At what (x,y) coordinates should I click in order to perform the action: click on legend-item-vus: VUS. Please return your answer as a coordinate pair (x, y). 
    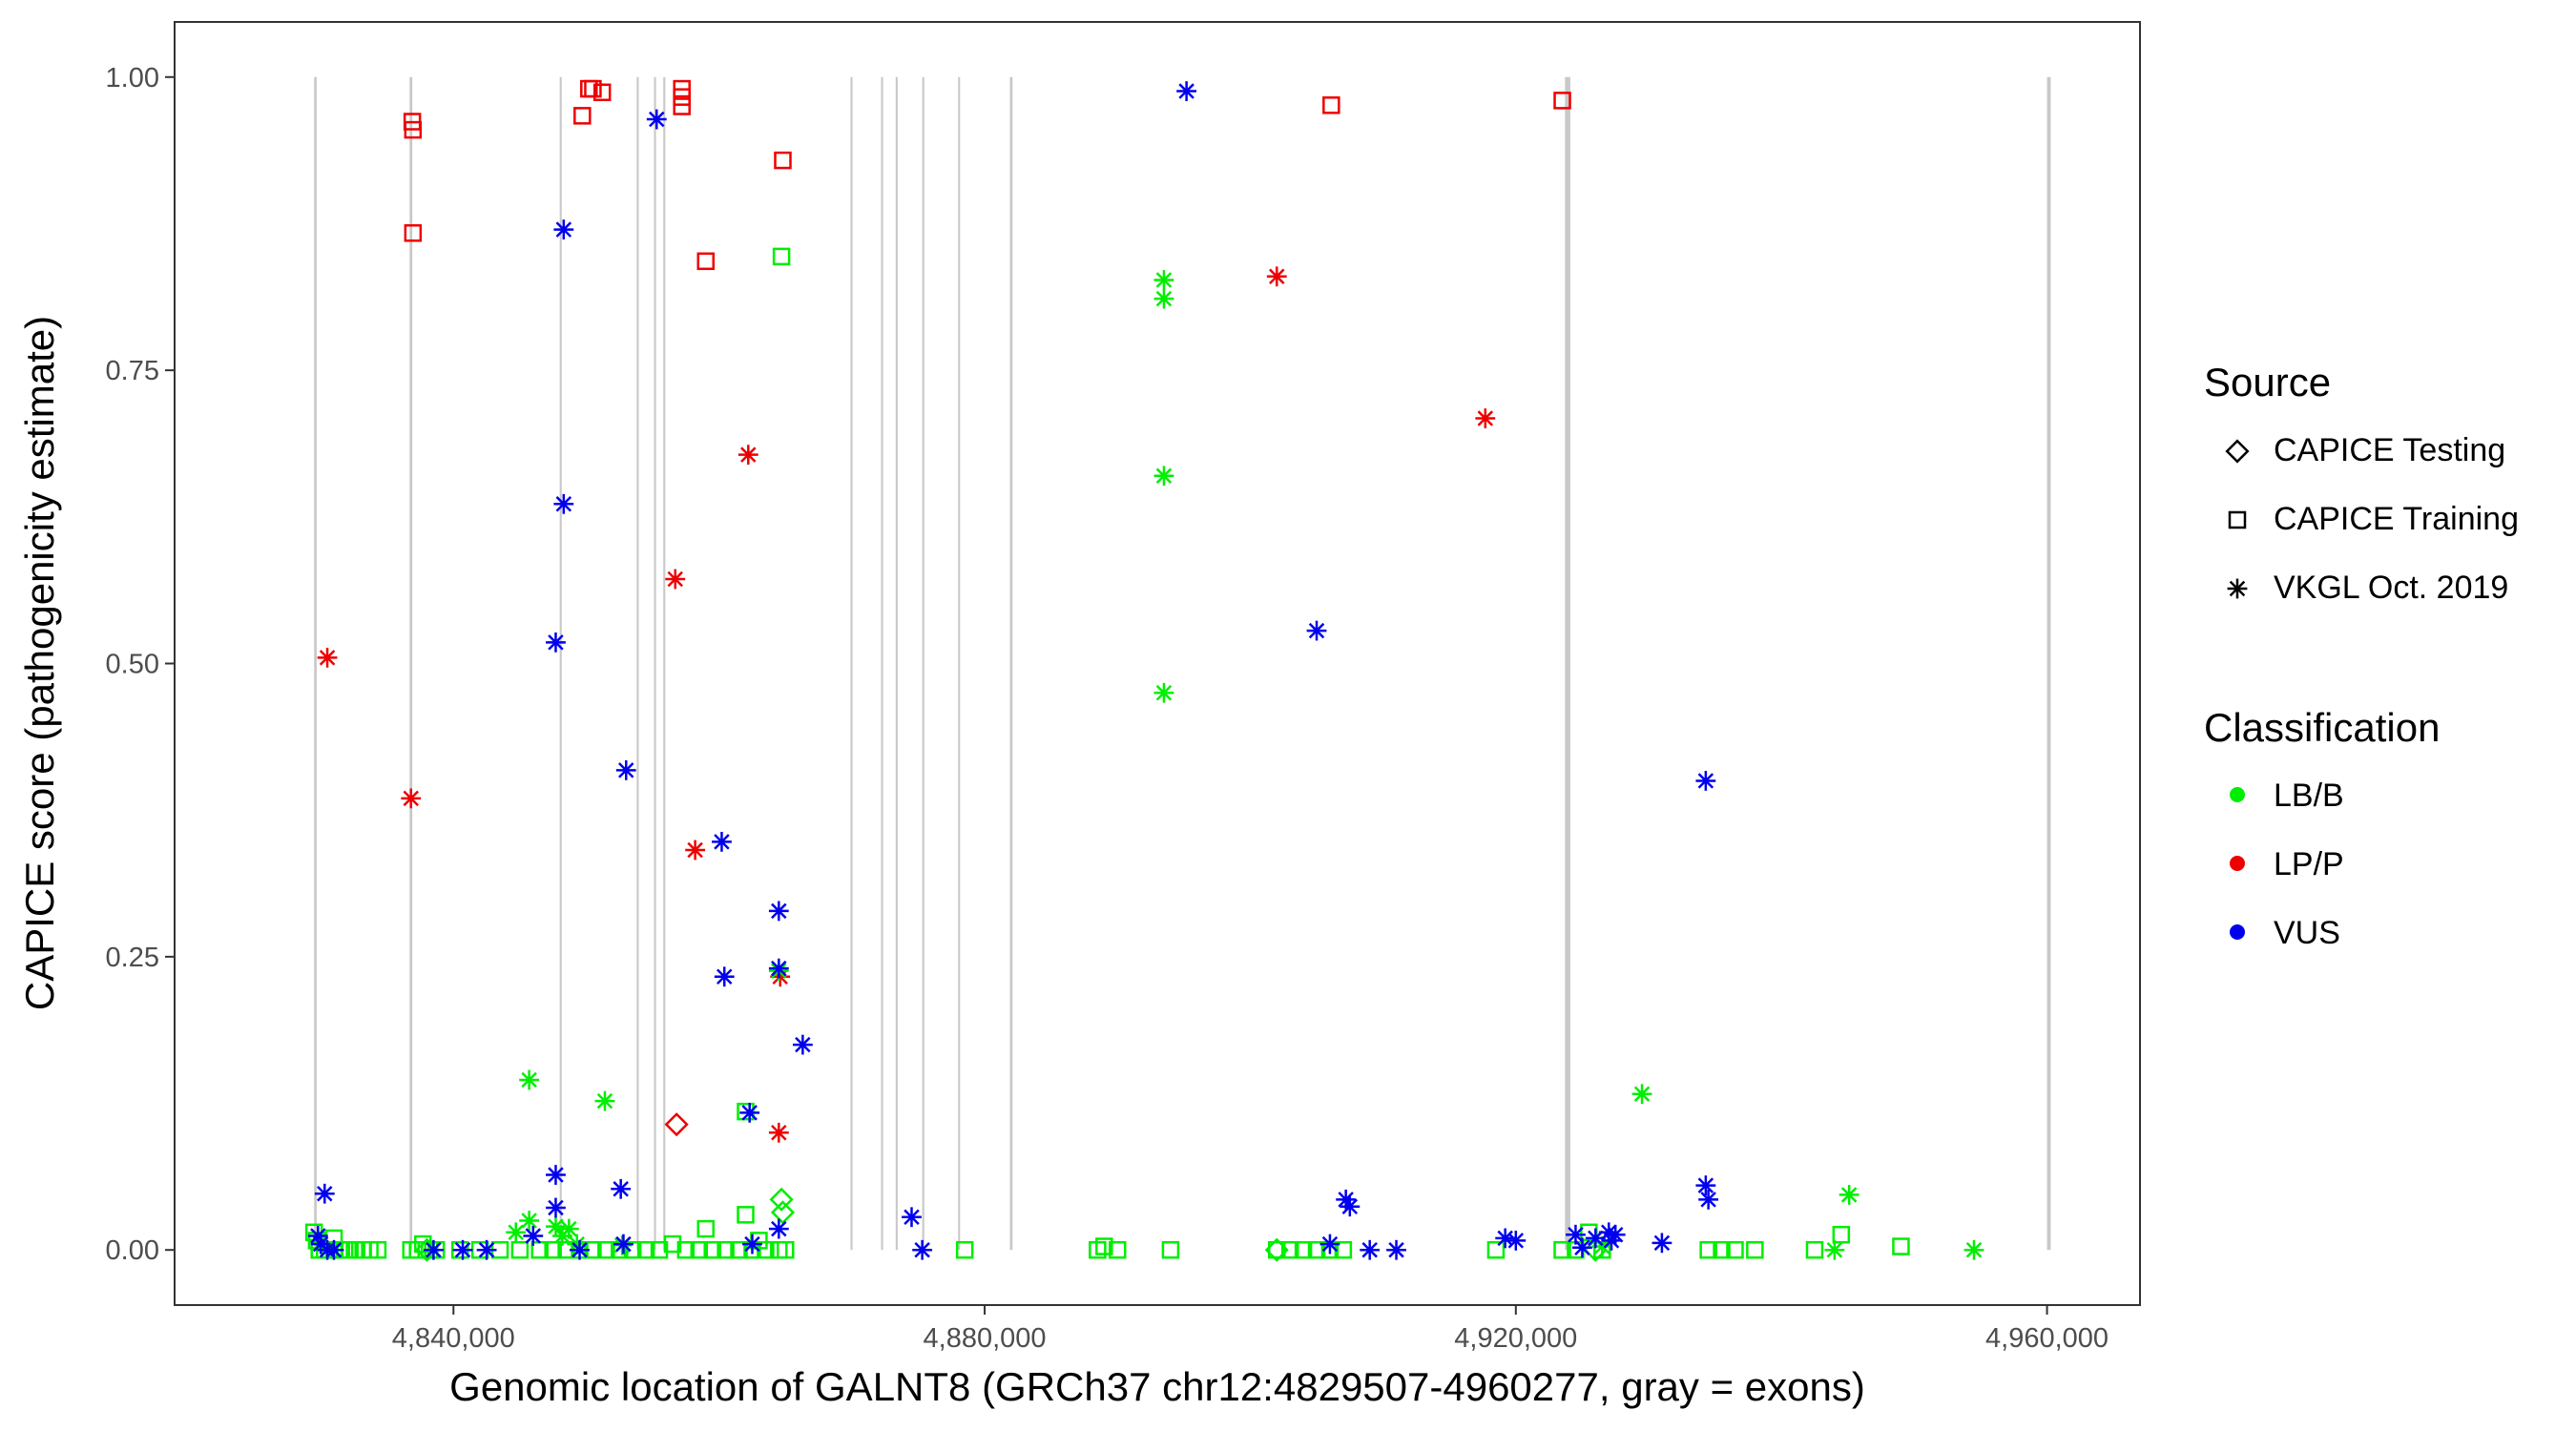
    Looking at the image, I should click on (2285, 933).